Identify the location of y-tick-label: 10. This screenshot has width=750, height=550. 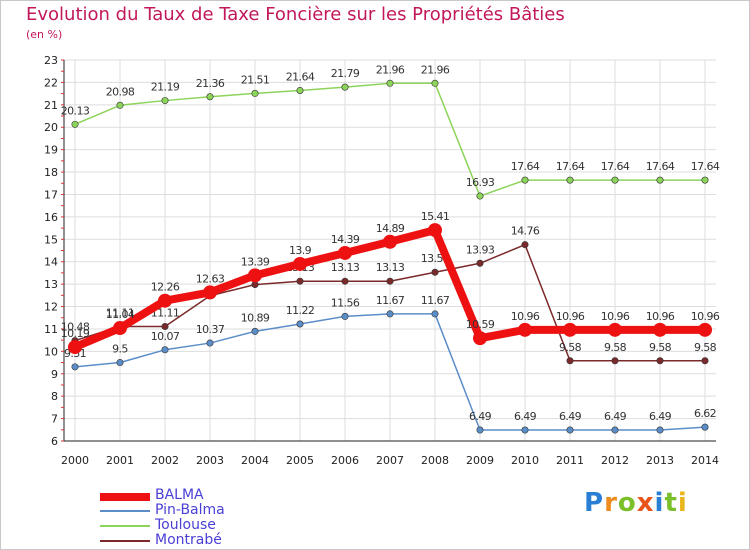
(51, 351).